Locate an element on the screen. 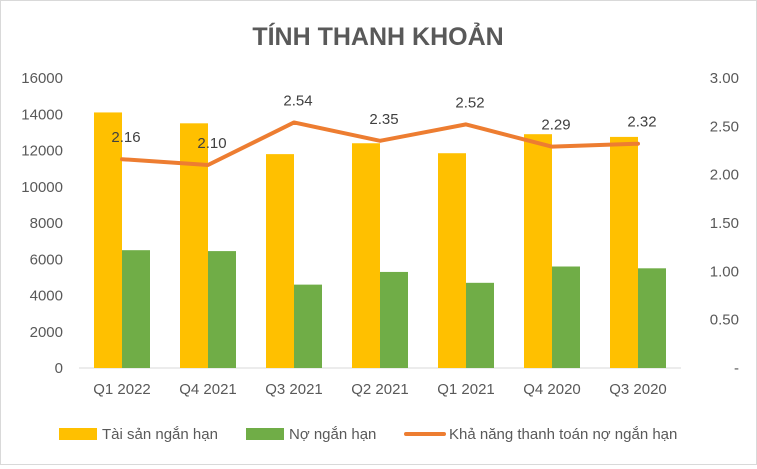 The width and height of the screenshot is (757, 469). ratio-line-group is located at coordinates (380, 143).